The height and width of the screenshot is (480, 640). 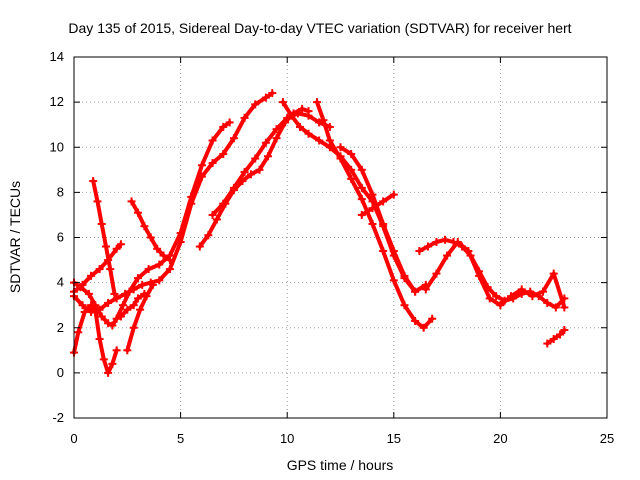 What do you see at coordinates (60, 327) in the screenshot?
I see `y-tick-label: 2` at bounding box center [60, 327].